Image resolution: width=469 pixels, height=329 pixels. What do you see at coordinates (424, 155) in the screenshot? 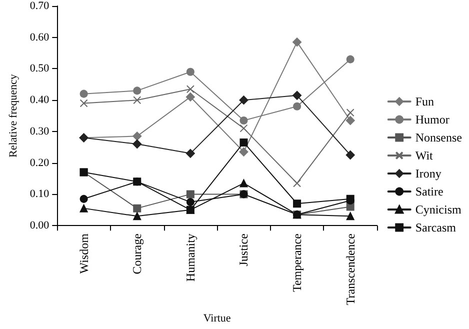
I see `legend-label: Wit` at bounding box center [424, 155].